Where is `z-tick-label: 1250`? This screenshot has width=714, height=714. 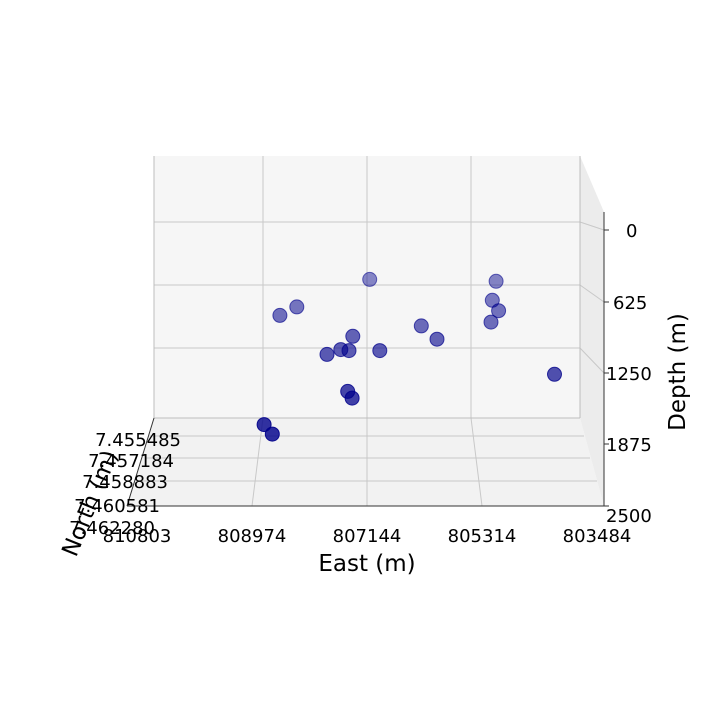
z-tick-label: 1250 is located at coordinates (629, 374).